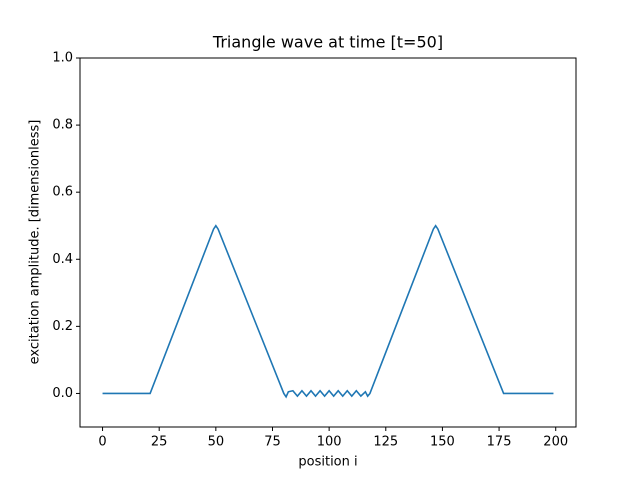  I want to click on x-tick-label: 150, so click(442, 442).